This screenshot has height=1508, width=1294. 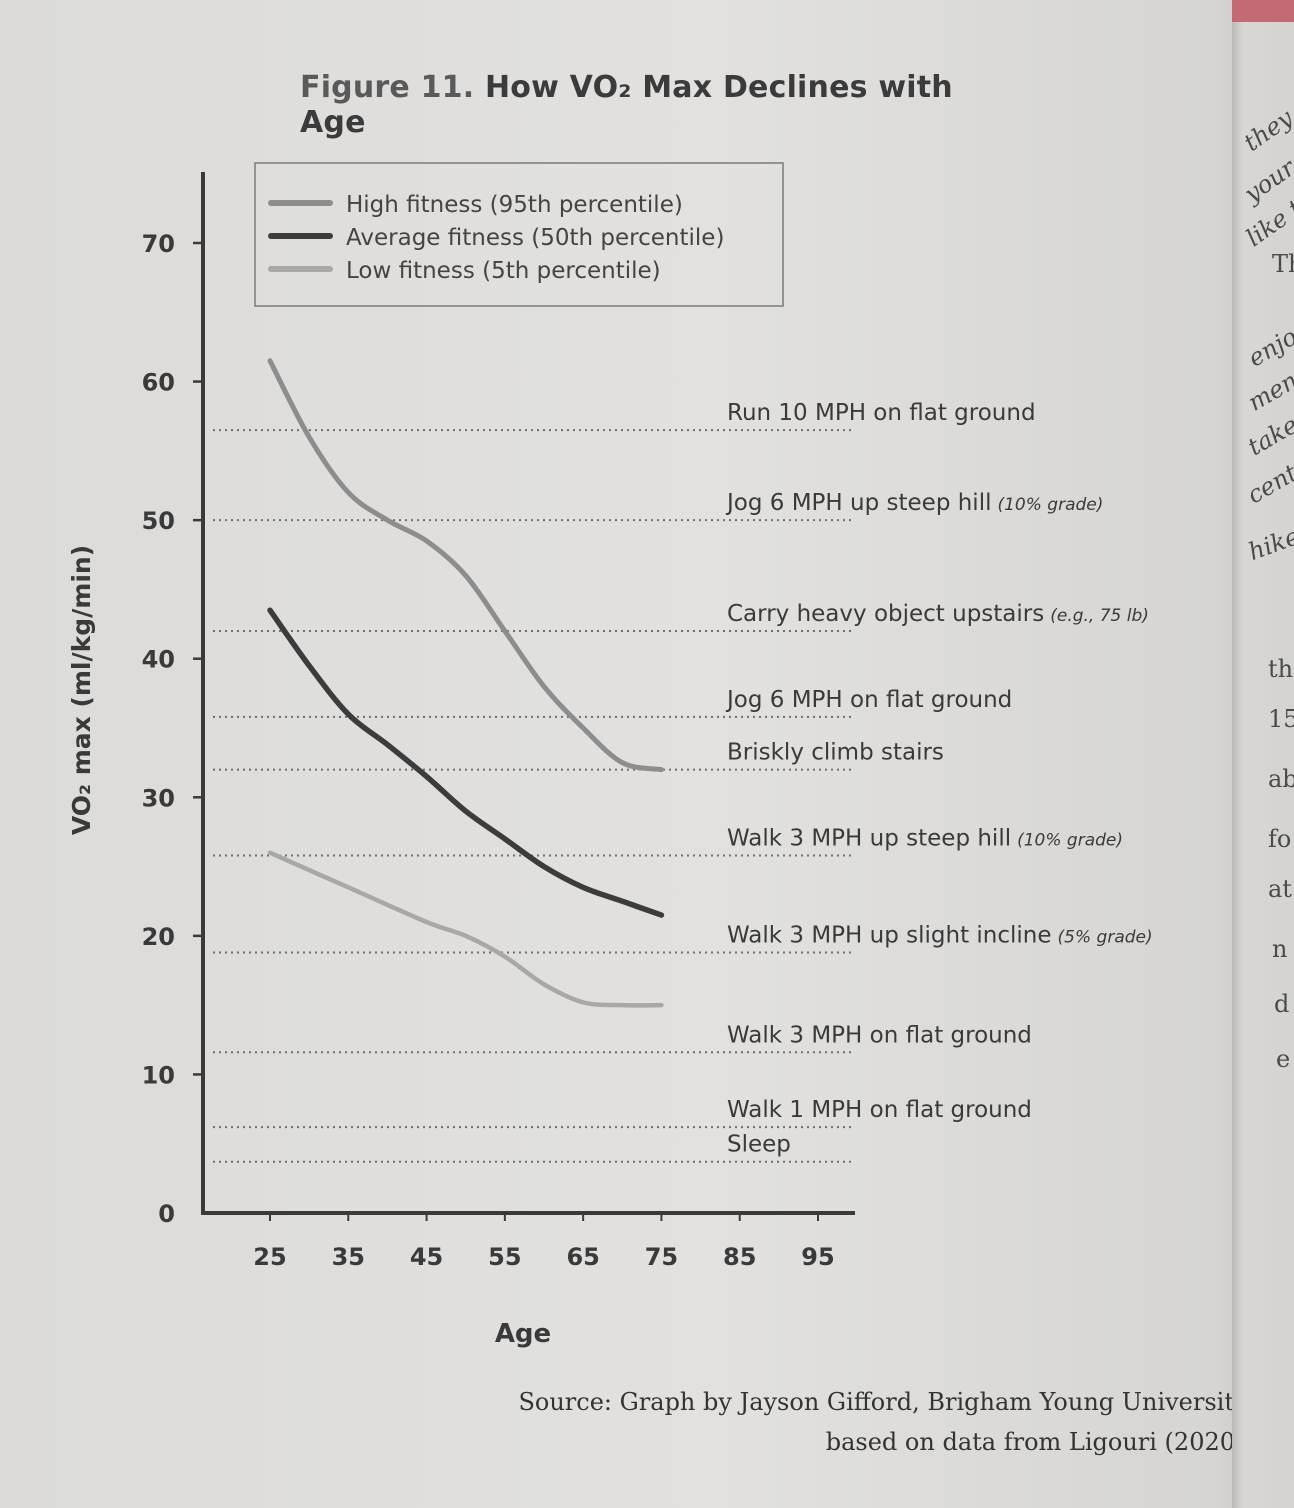 I want to click on figure-title: Figure 11. How VO₂ Max Declines with Age, so click(x=650, y=105).